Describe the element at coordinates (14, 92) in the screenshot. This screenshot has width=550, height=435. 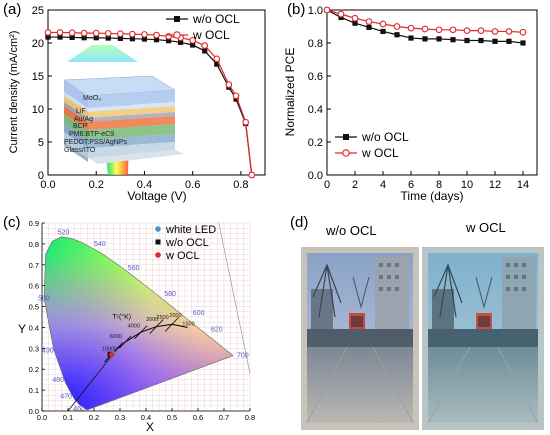
I see `y-axis-title-a: Current density (mA/cm²)` at that location.